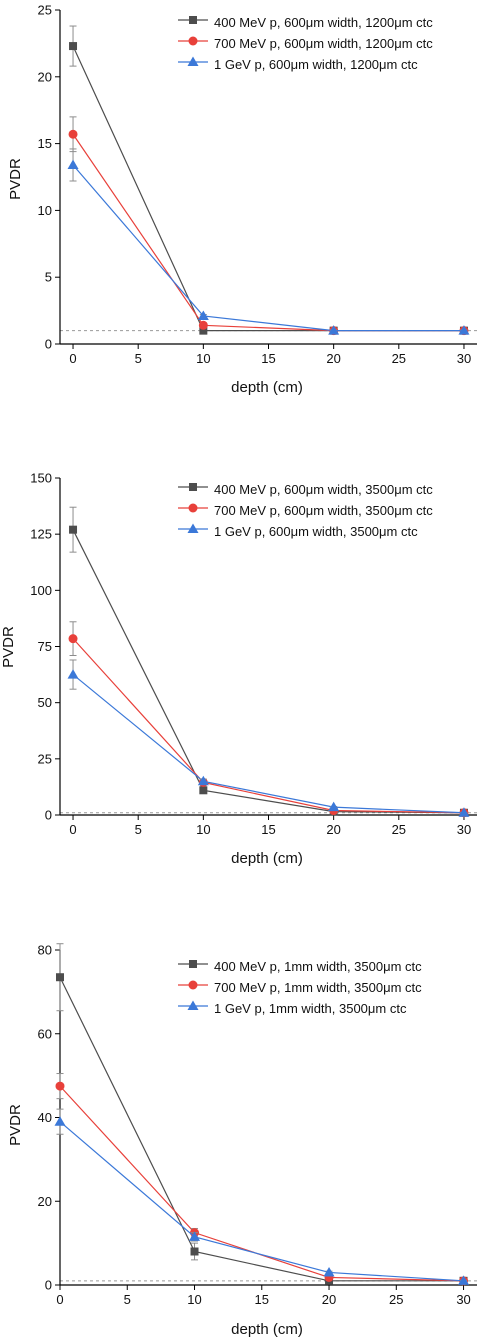 The width and height of the screenshot is (479, 1339). I want to click on y-tick-label: 50, so click(45, 702).